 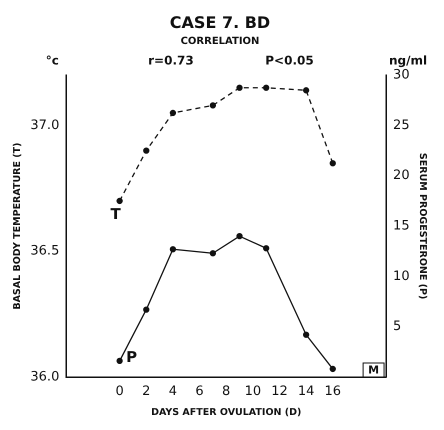 What do you see at coordinates (401, 176) in the screenshot?
I see `y2-tick-label: 20` at bounding box center [401, 176].